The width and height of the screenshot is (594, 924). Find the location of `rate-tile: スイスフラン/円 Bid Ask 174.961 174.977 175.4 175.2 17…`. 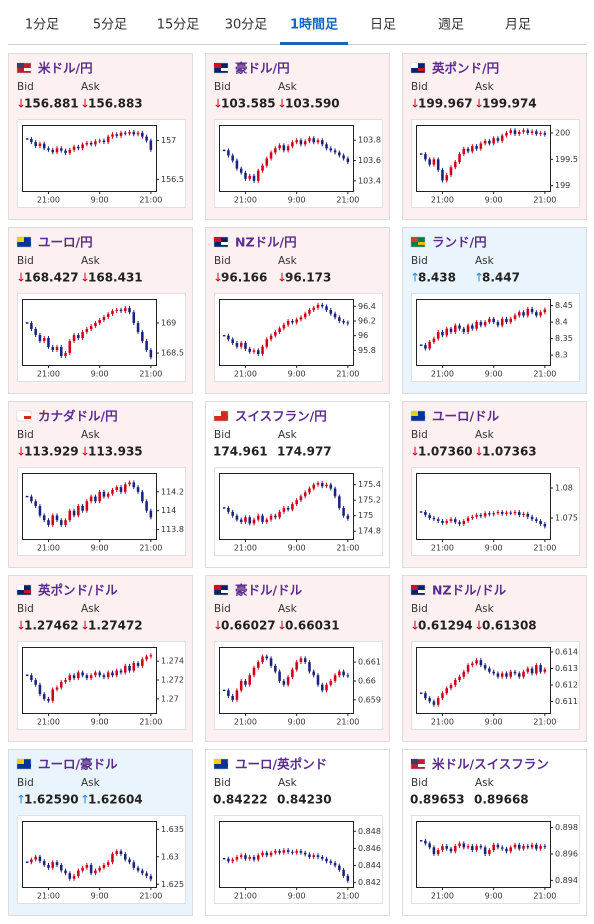

rate-tile: スイスフラン/円 Bid Ask 174.961 174.977 175.4 175.2 17… is located at coordinates (297, 484).